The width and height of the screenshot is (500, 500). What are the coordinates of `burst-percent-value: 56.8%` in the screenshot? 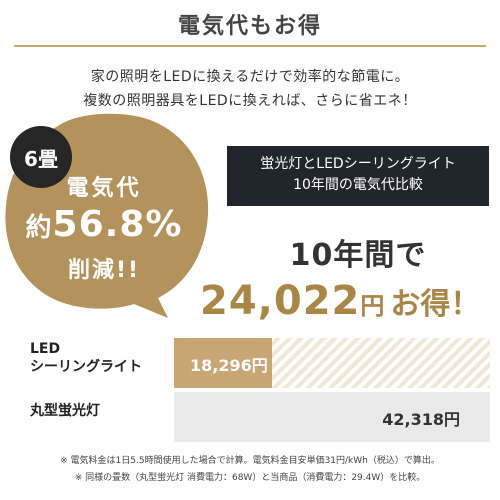 It's located at (117, 224).